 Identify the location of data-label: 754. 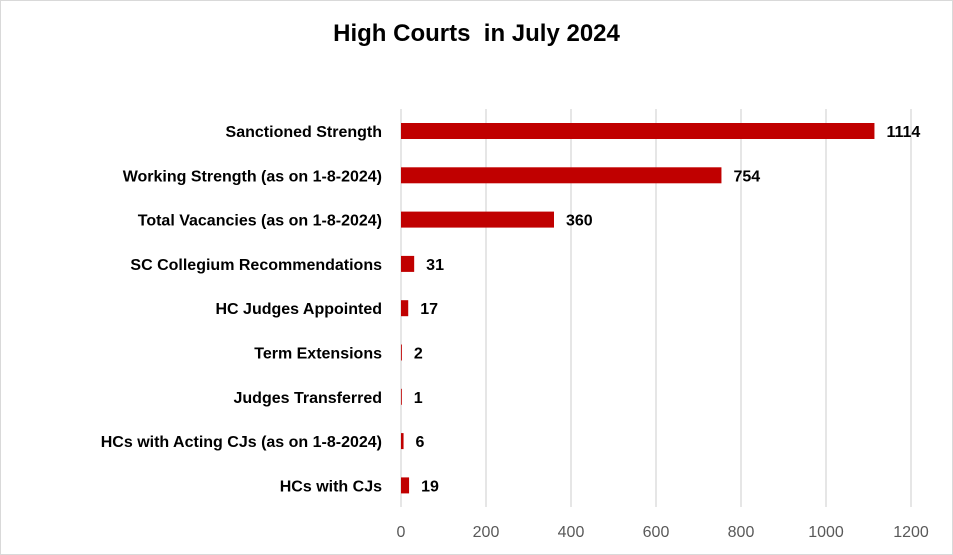
(746, 176).